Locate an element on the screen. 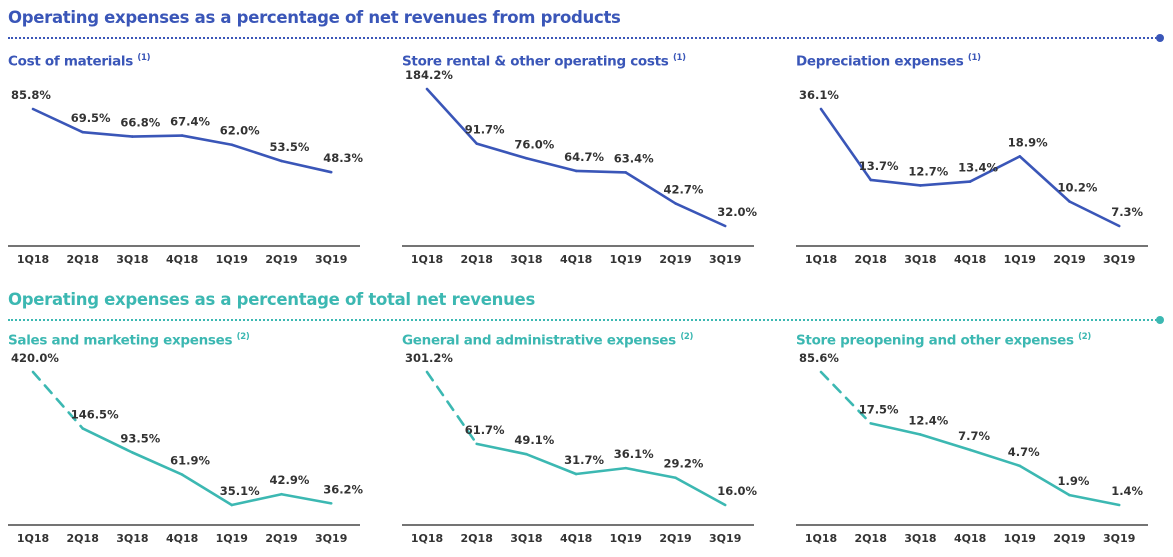  data-label: 62.0% is located at coordinates (240, 131).